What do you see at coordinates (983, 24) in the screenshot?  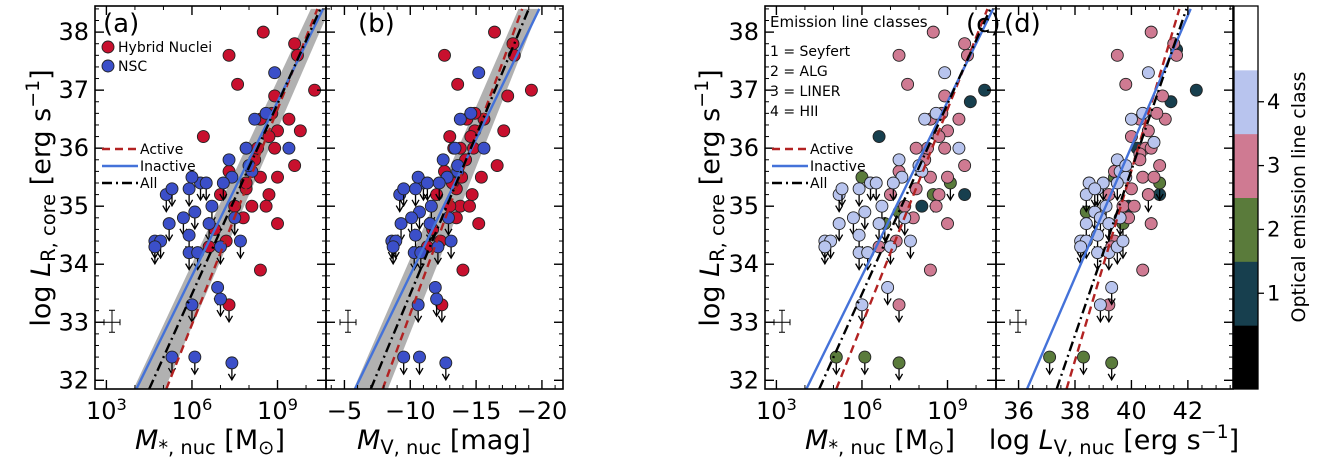 I see `panel-label: (c)` at bounding box center [983, 24].